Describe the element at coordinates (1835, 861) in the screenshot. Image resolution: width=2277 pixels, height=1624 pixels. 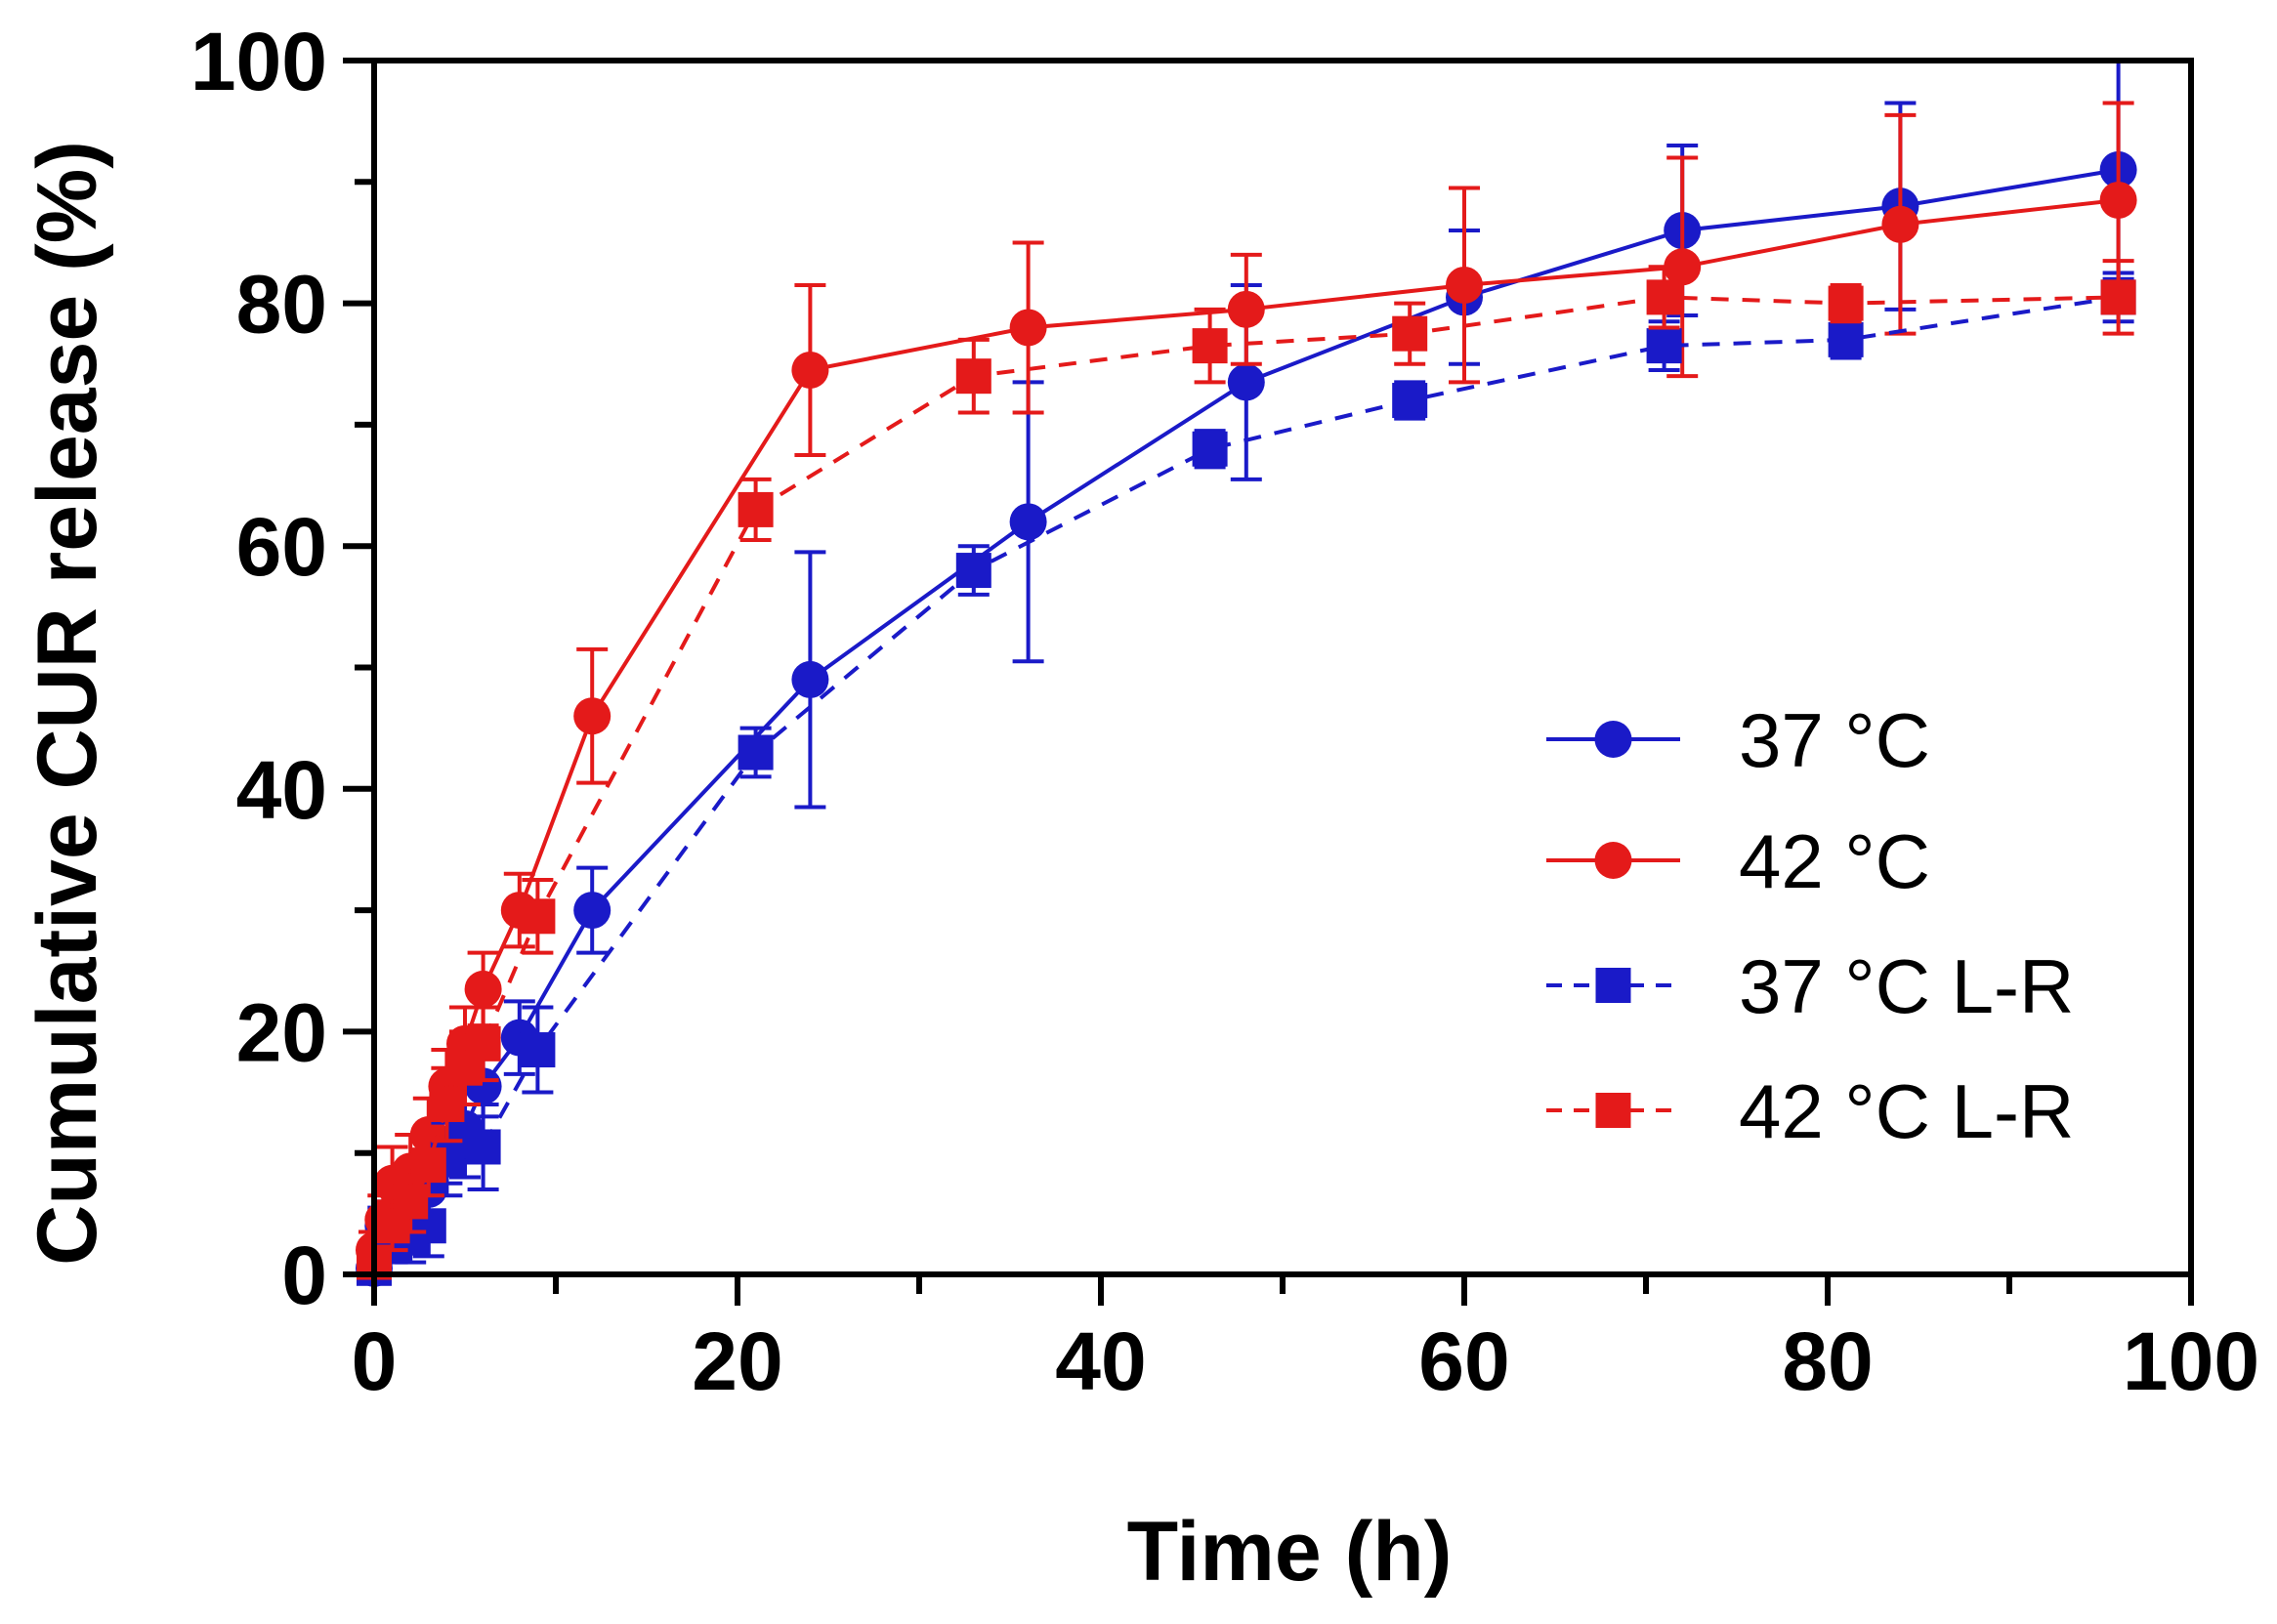
I see `legend-label: 42 °C` at that location.